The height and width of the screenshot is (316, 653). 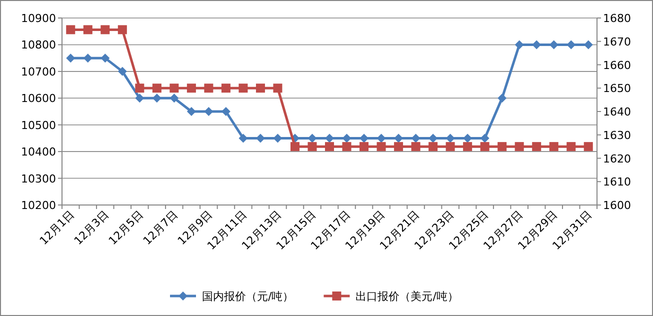 I want to click on legend: 出口报价（美元/吨）, so click(x=391, y=296).